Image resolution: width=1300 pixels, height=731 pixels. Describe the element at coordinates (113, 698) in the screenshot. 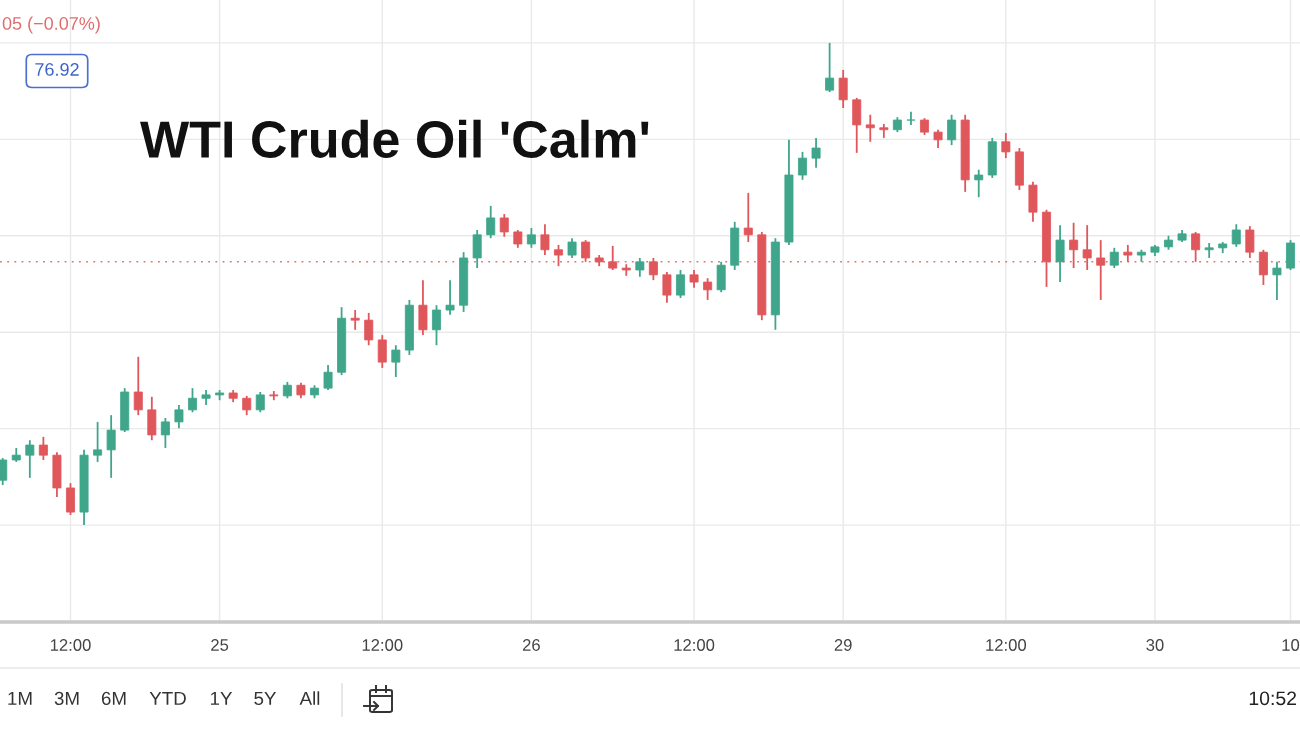

I see `text: 6M` at that location.